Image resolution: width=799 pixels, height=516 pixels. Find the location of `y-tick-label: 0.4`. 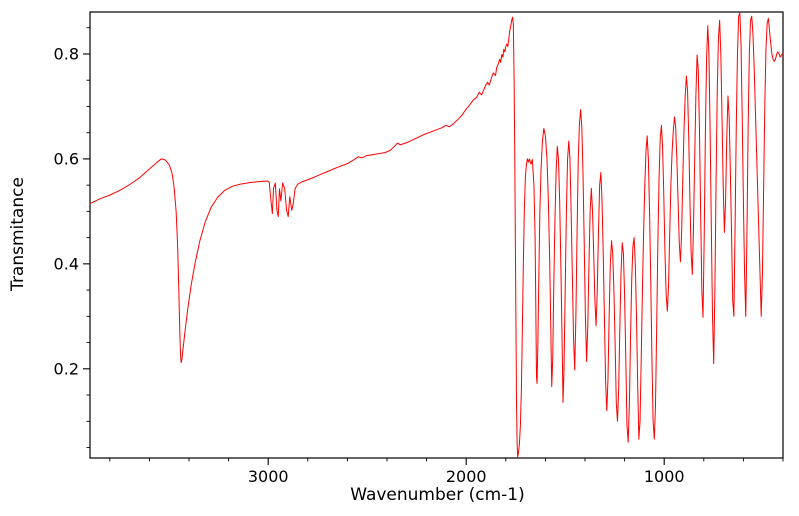

y-tick-label: 0.4 is located at coordinates (66, 263).